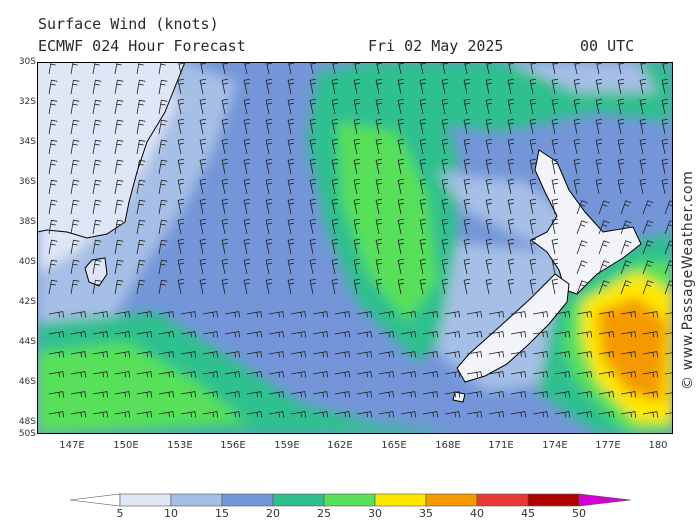 Image resolution: width=700 pixels, height=525 pixels. What do you see at coordinates (555, 445) in the screenshot?
I see `lon-label: 174E` at bounding box center [555, 445].